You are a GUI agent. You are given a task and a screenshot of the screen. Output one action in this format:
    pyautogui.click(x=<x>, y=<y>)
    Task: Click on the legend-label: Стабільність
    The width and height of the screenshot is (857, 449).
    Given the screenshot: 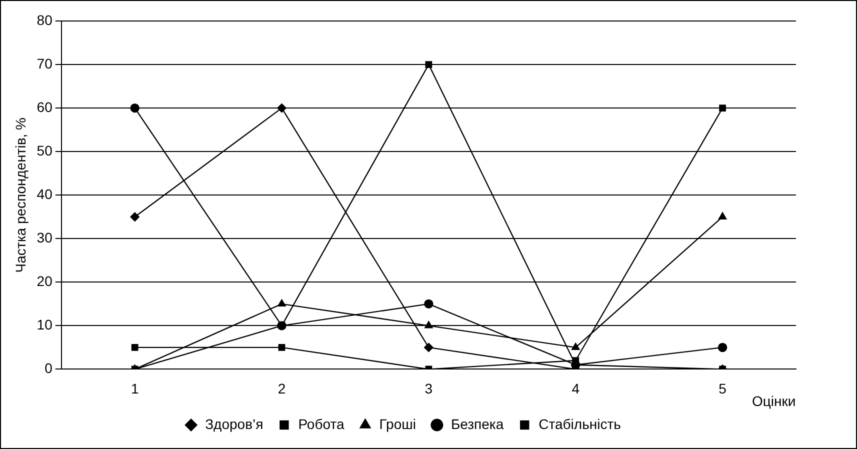 What is the action you would take?
    pyautogui.click(x=579, y=424)
    